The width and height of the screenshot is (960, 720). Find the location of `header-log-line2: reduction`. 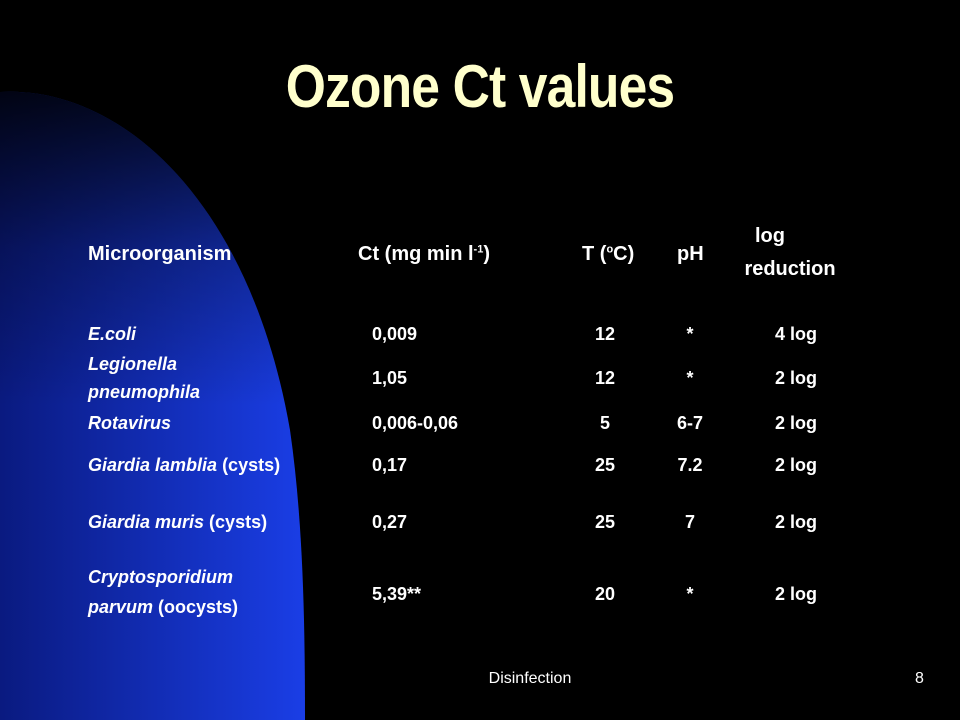

header-log-line2: reduction is located at coordinates (790, 269).